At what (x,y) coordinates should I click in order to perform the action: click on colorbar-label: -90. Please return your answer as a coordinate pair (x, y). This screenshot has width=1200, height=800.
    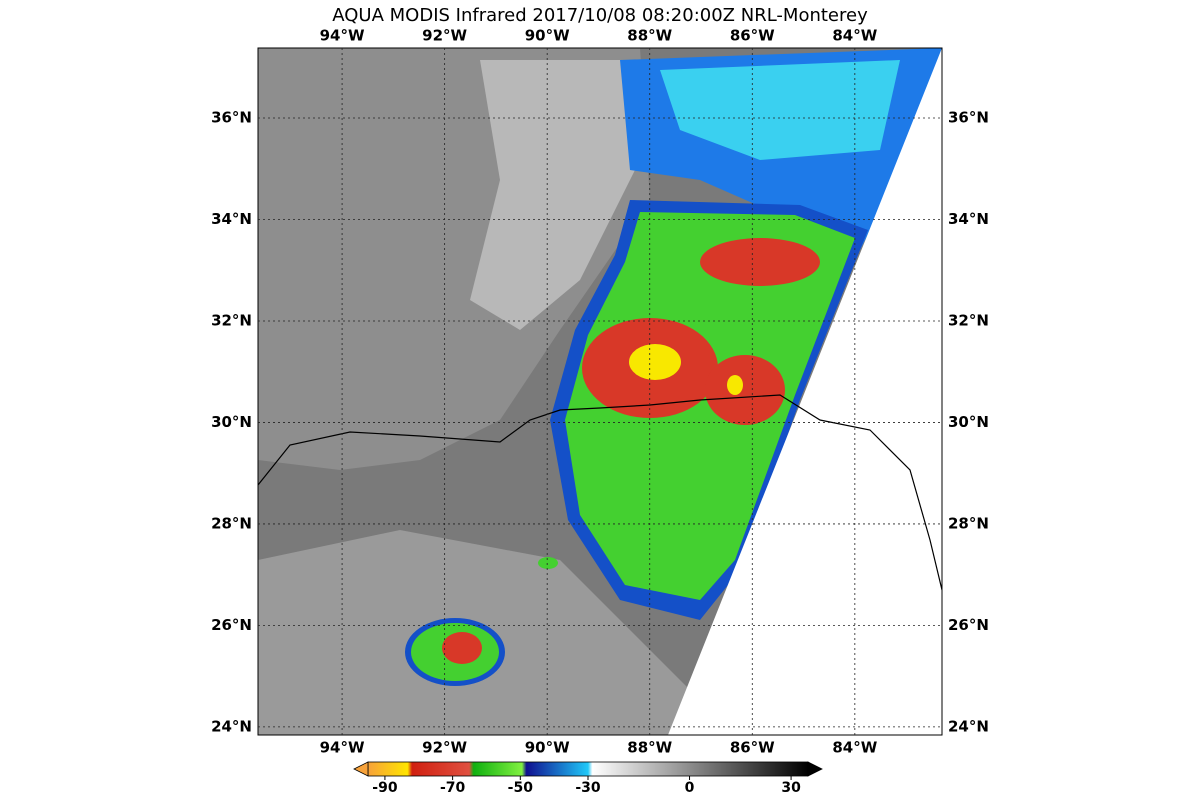
    Looking at the image, I should click on (385, 788).